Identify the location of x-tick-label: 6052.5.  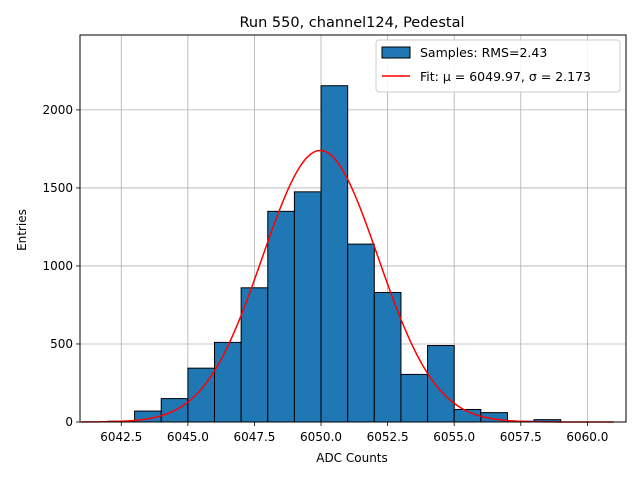
(388, 437).